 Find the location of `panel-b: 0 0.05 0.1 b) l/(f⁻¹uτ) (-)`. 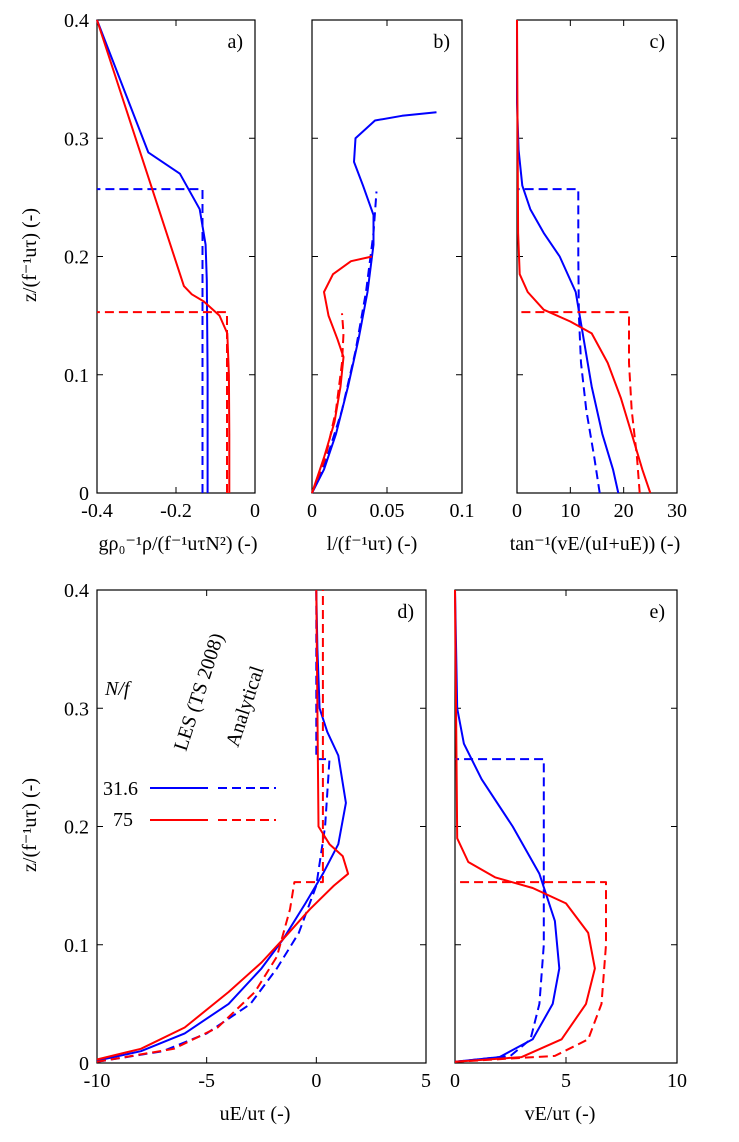

panel-b: 0 0.05 0.1 b) l/(f⁻¹uτ) (-) is located at coordinates (391, 287).